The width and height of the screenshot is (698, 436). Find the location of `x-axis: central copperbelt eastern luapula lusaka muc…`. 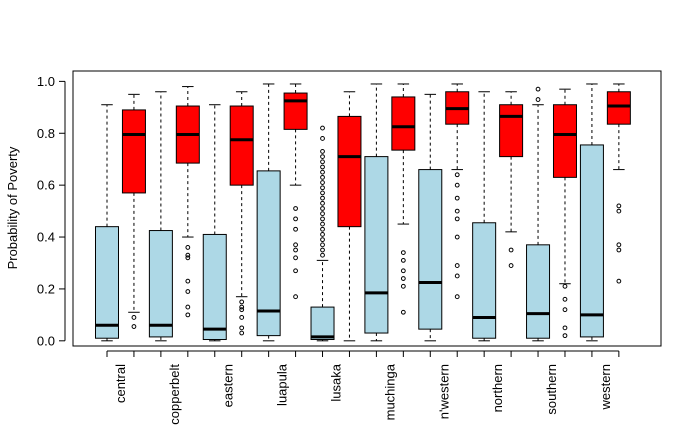

x-axis: central copperbelt eastern luapula lusaka muc… is located at coordinates (363, 387).